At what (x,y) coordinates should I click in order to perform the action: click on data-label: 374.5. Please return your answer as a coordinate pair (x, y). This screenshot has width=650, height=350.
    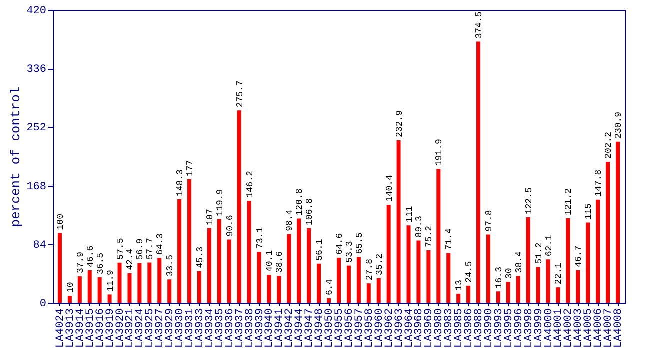
    Looking at the image, I should click on (479, 25).